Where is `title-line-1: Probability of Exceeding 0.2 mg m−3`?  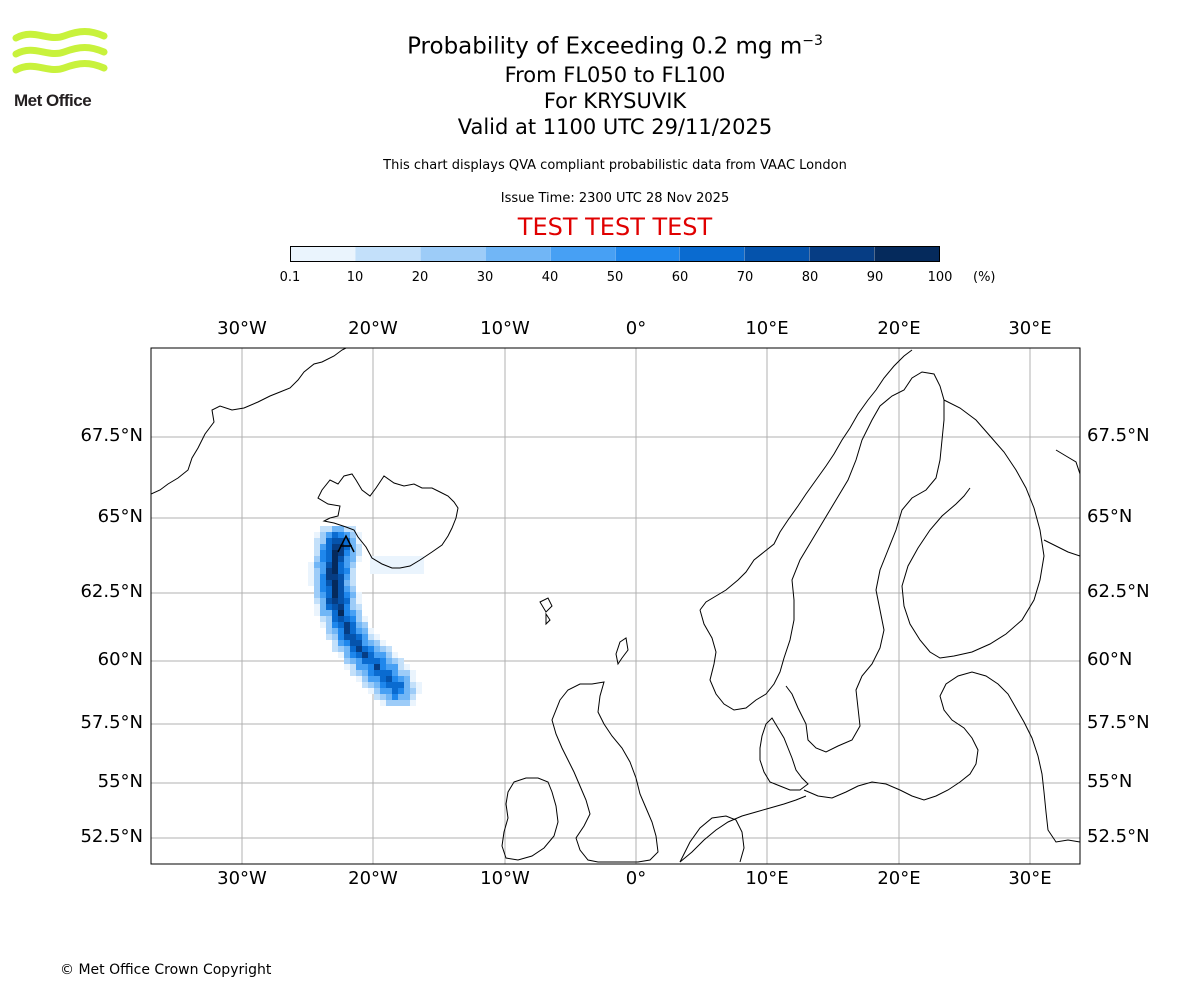 title-line-1: Probability of Exceeding 0.2 mg m−3 is located at coordinates (615, 46).